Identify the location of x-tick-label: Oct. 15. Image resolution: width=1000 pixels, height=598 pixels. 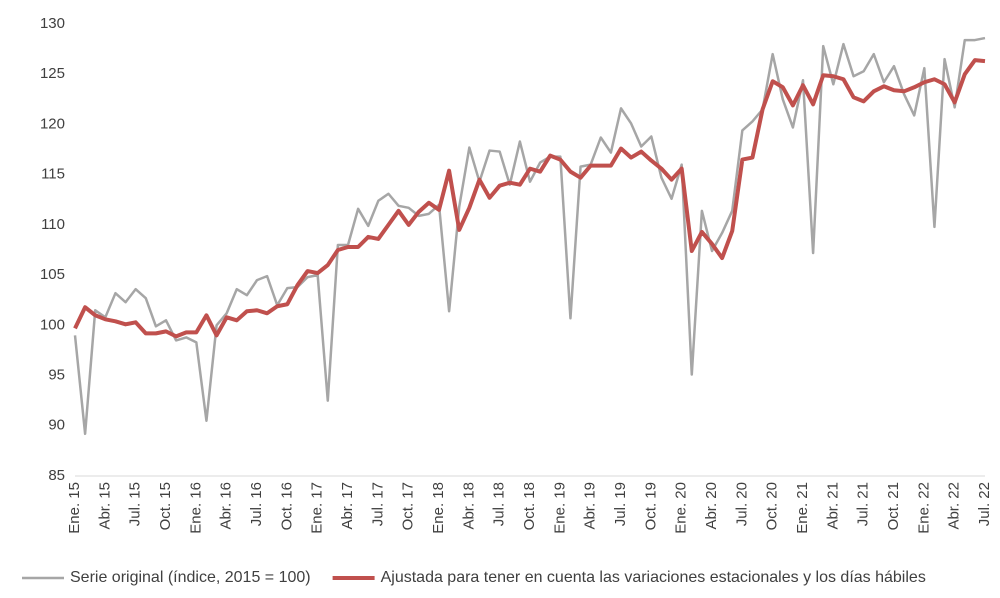
(165, 506).